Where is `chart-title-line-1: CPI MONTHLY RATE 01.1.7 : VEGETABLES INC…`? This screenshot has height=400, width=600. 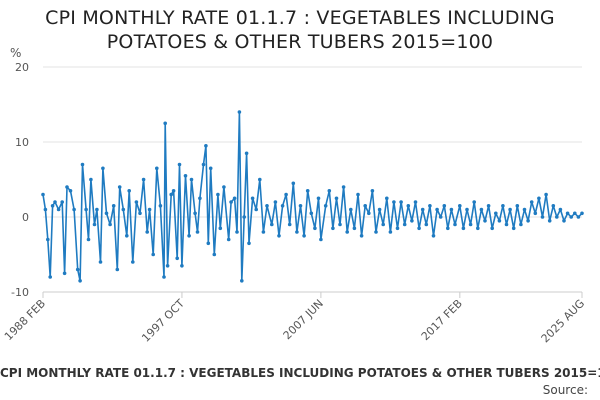
chart-title-line-1: CPI MONTHLY RATE 01.1.7 : VEGETABLES INC… is located at coordinates (300, 18).